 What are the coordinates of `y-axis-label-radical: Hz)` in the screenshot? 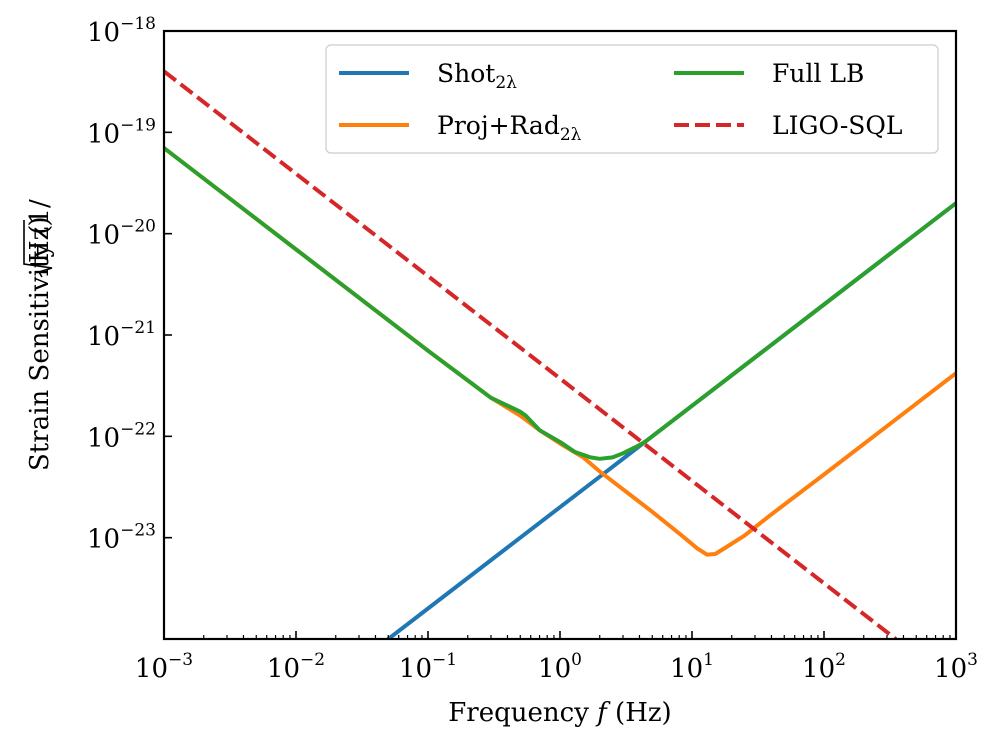 It's located at (40, 239).